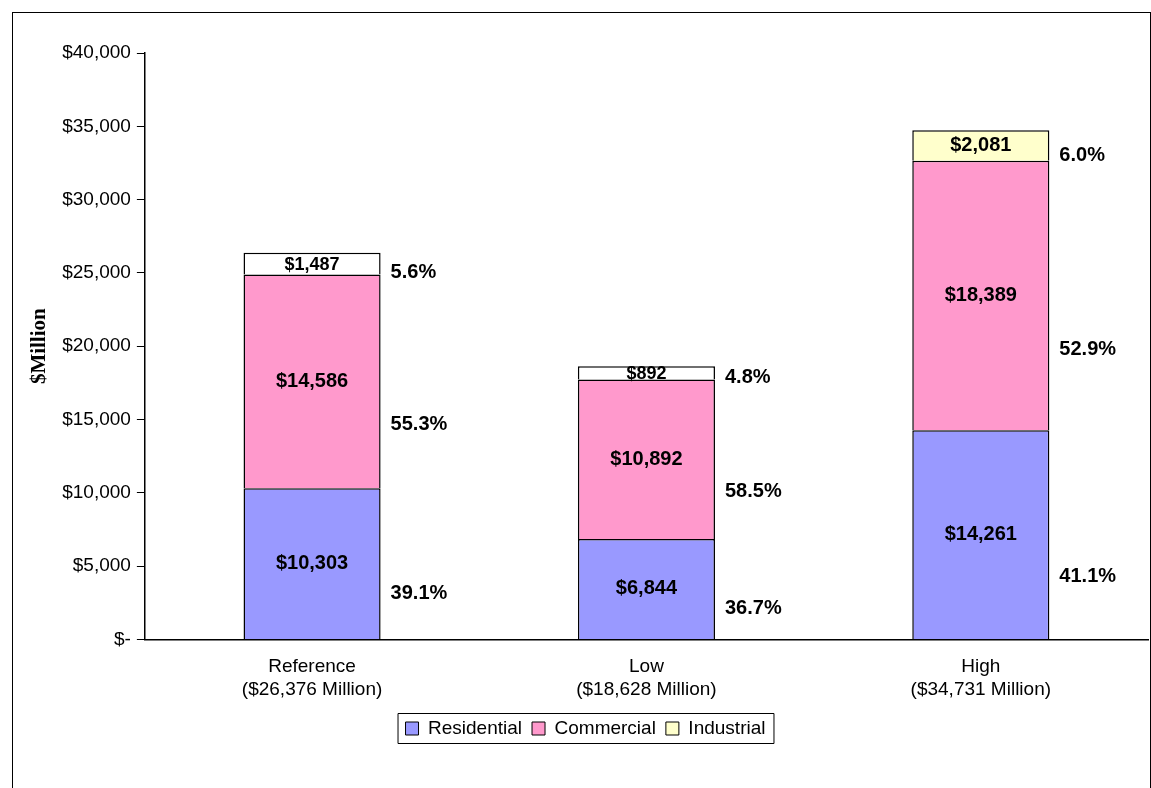 The image size is (1151, 788). What do you see at coordinates (1088, 574) in the screenshot?
I see `annotation: 41.1%` at bounding box center [1088, 574].